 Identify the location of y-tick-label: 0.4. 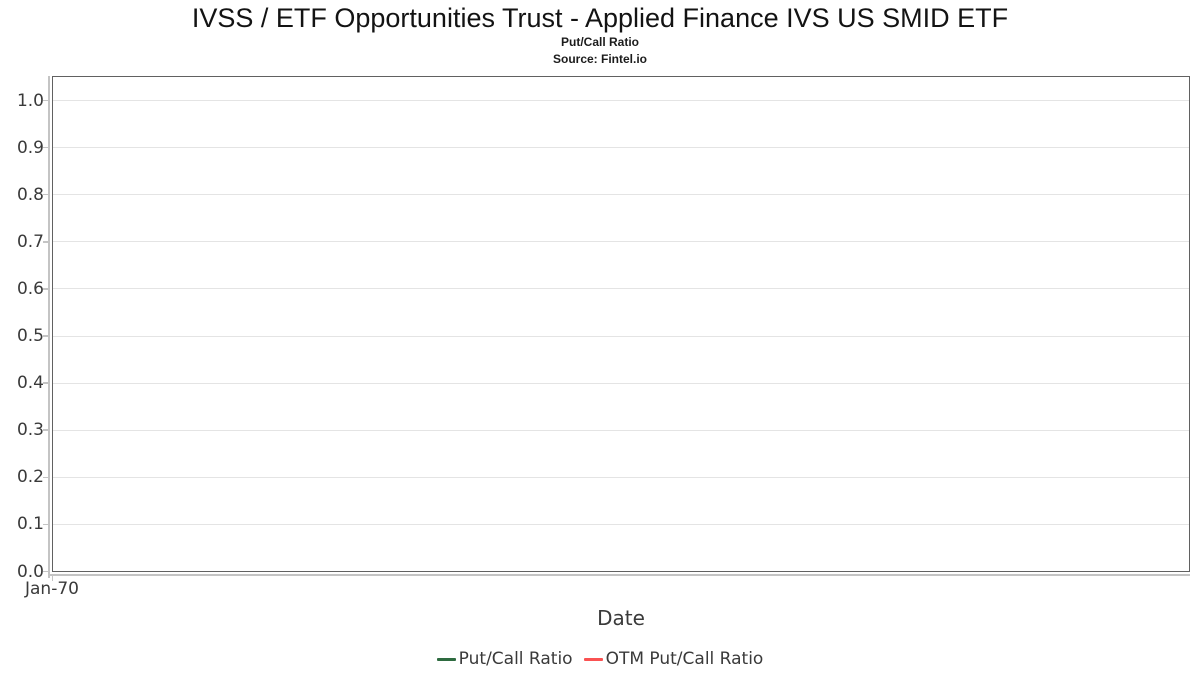
(30, 383).